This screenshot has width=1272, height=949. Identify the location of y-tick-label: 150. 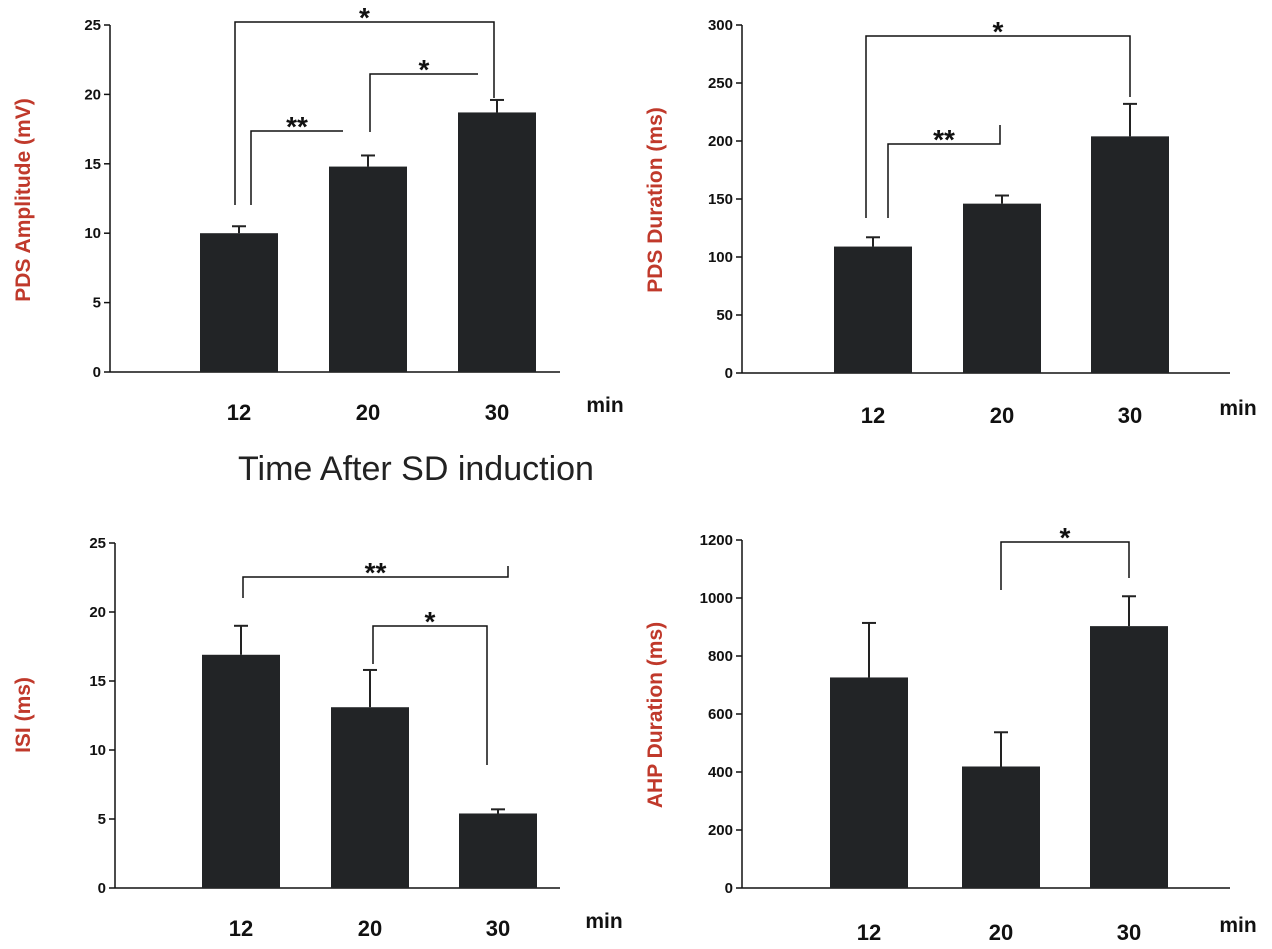
(720, 199).